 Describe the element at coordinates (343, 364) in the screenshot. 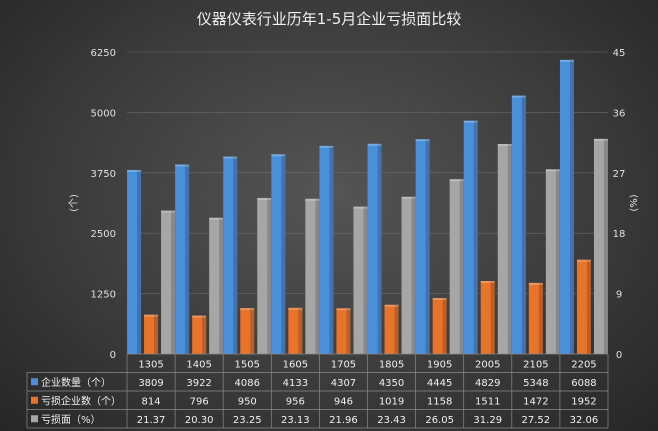

I see `x-tick-label: 1705` at that location.